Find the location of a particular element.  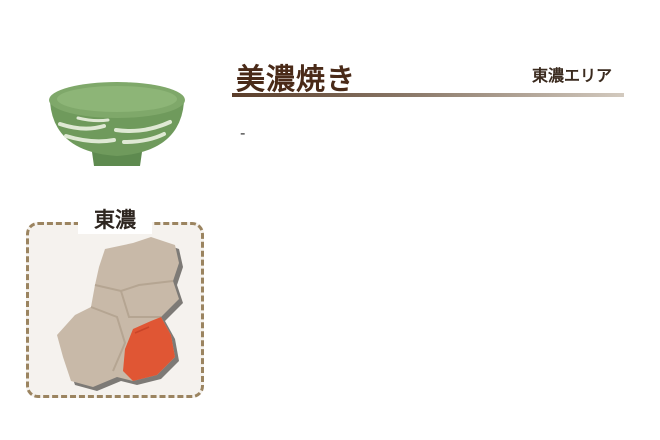

bowl-icon is located at coordinates (117, 124).